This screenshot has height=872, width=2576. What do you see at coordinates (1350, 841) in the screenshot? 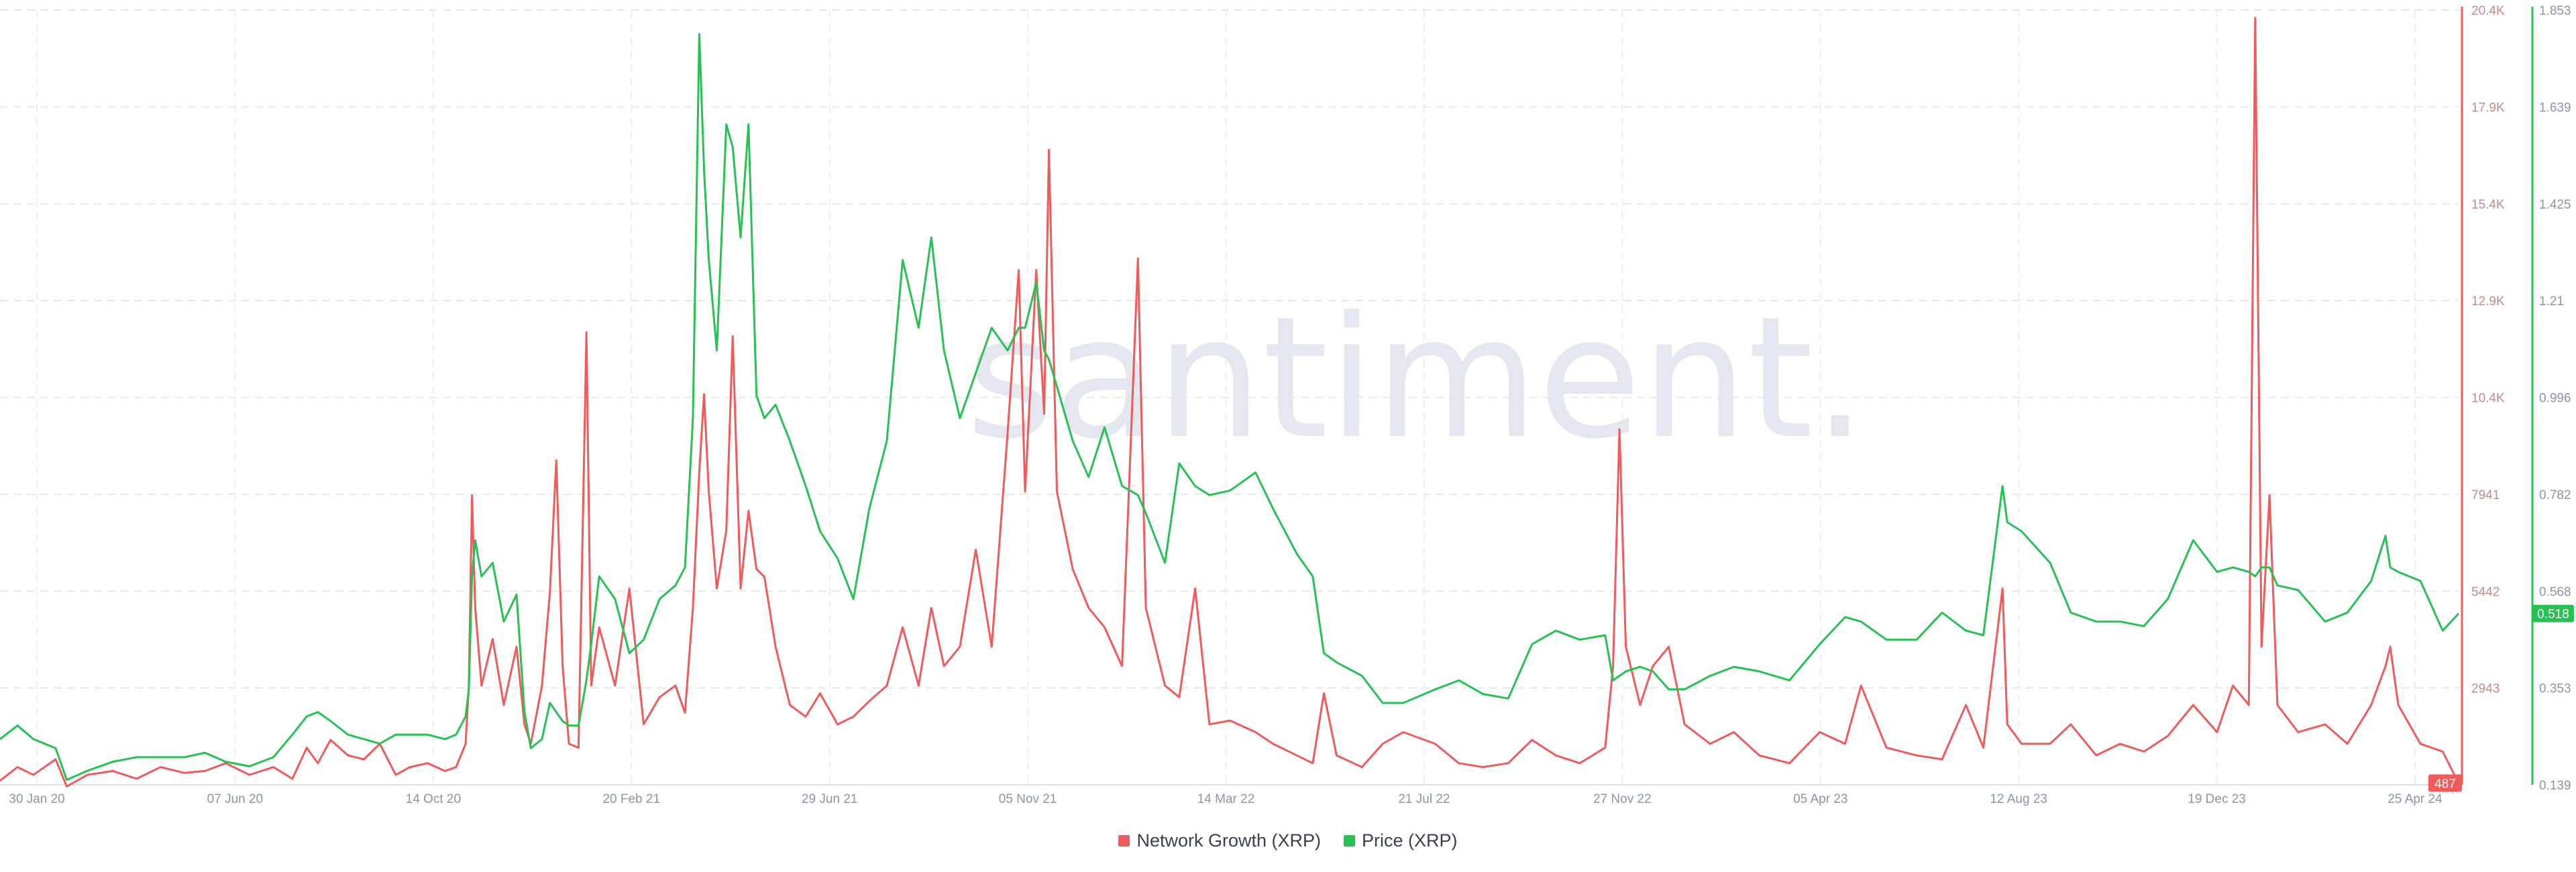
I see `legend-swatch-price` at bounding box center [1350, 841].